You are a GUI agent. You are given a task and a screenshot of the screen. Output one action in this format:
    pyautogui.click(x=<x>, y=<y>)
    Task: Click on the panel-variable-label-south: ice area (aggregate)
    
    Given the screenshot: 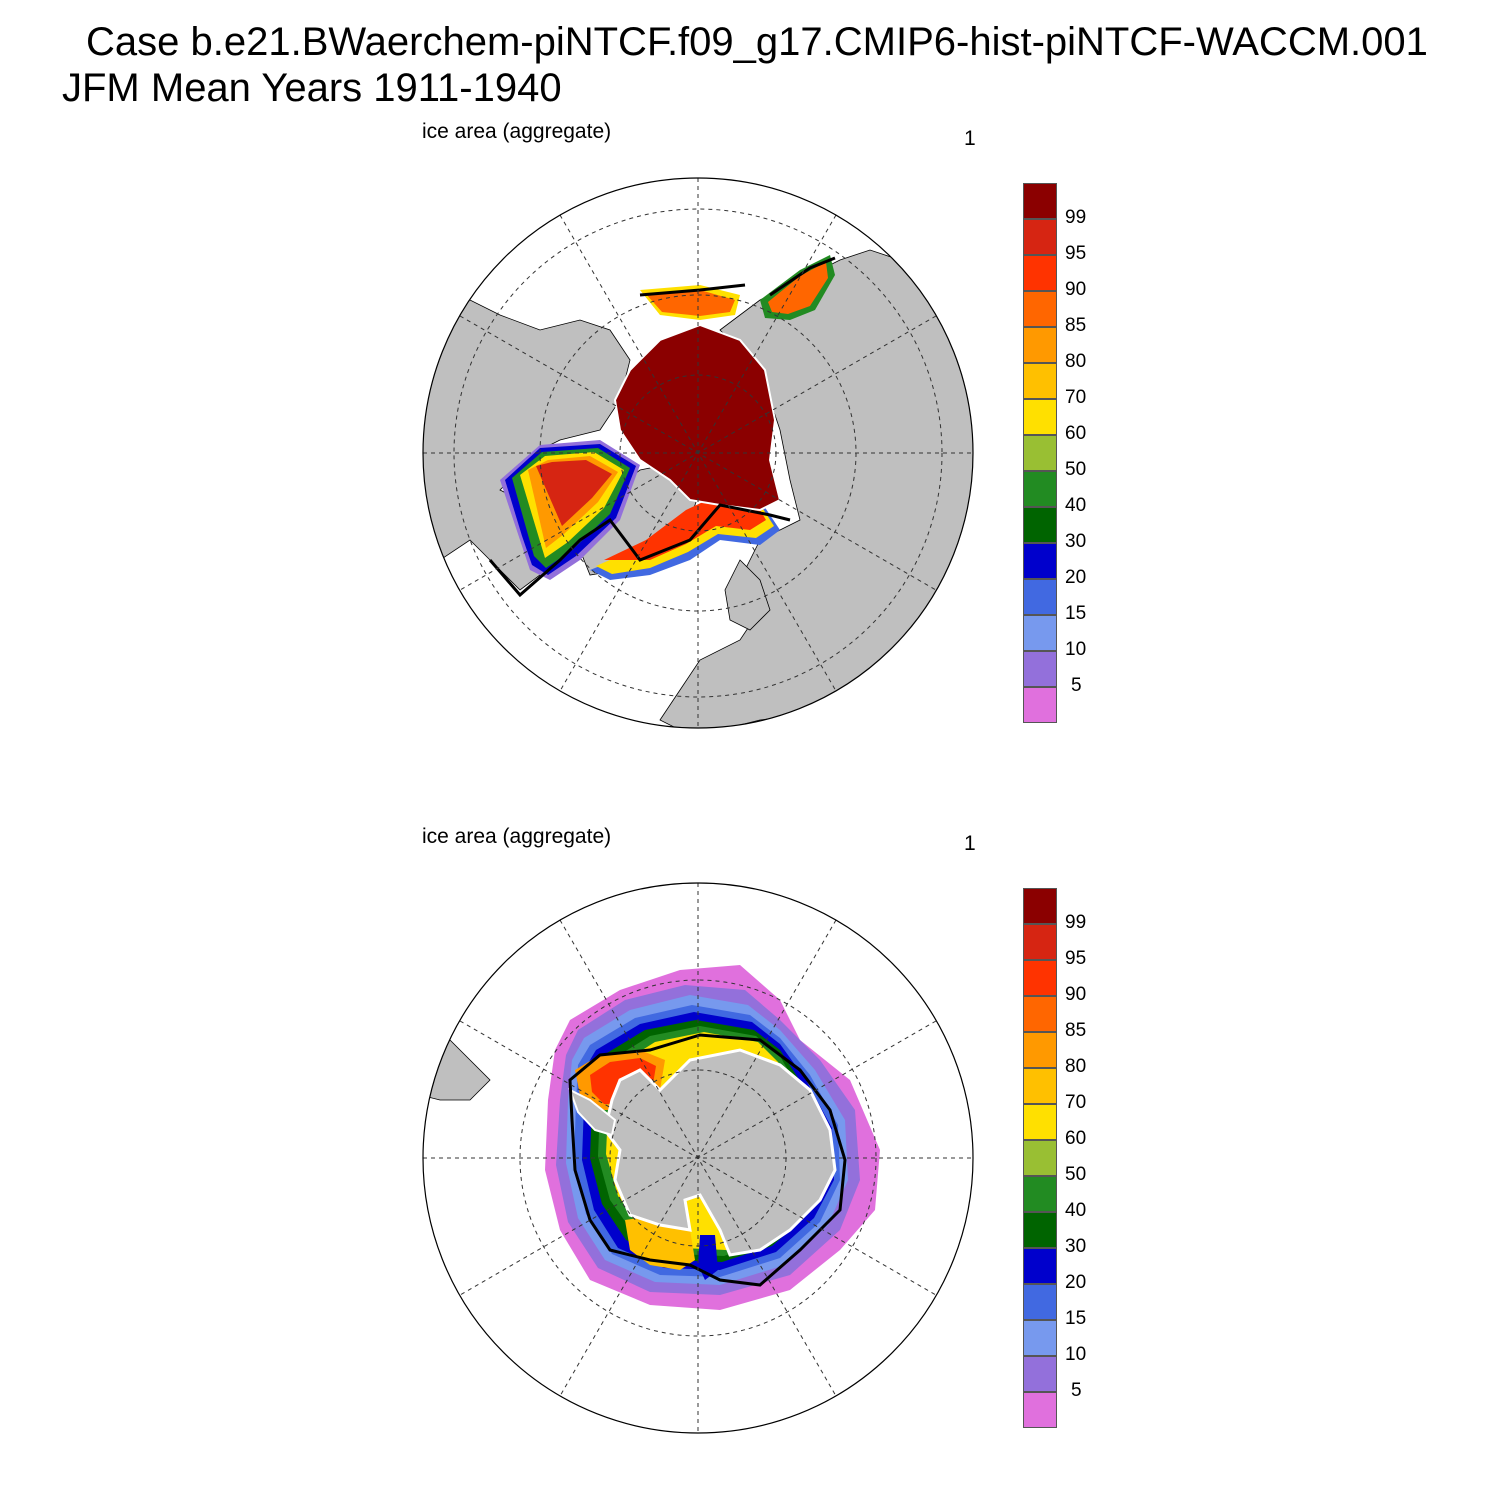 What is the action you would take?
    pyautogui.click(x=517, y=836)
    